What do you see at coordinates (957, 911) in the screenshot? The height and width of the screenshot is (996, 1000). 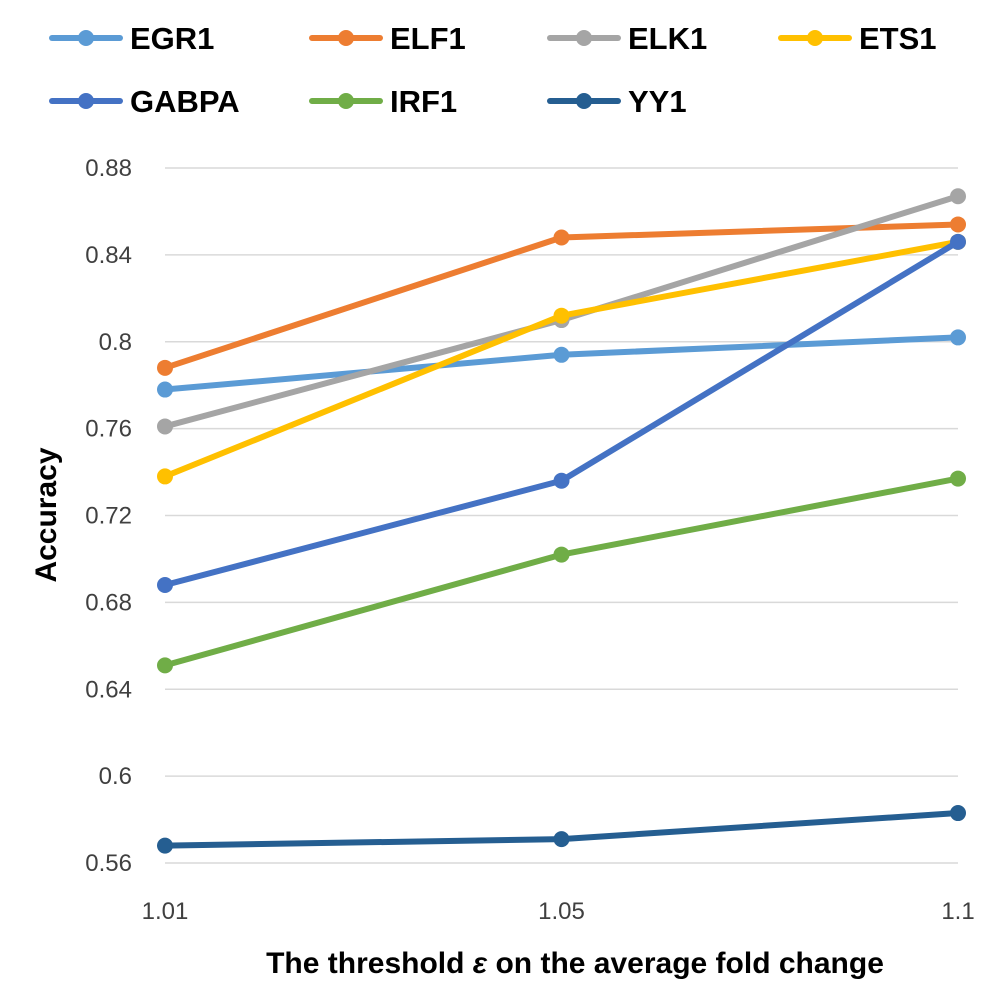 I see `x-tick-label: 1.1` at bounding box center [957, 911].